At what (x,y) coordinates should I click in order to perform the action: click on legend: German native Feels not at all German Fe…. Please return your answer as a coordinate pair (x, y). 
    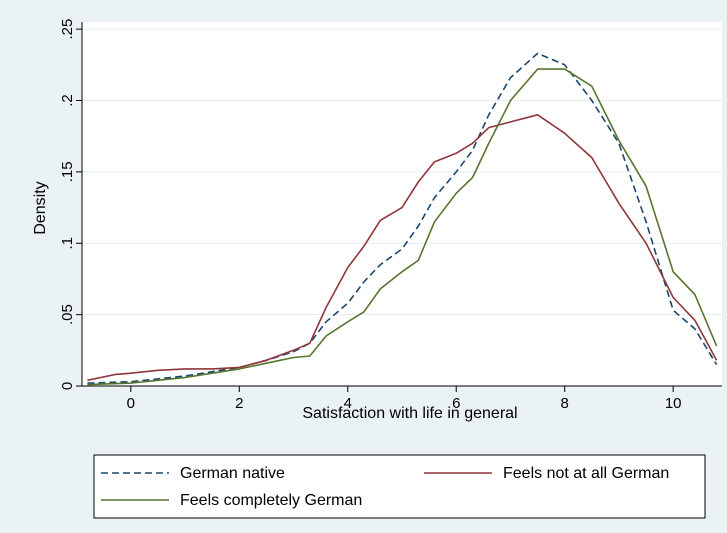
    Looking at the image, I should click on (399, 486).